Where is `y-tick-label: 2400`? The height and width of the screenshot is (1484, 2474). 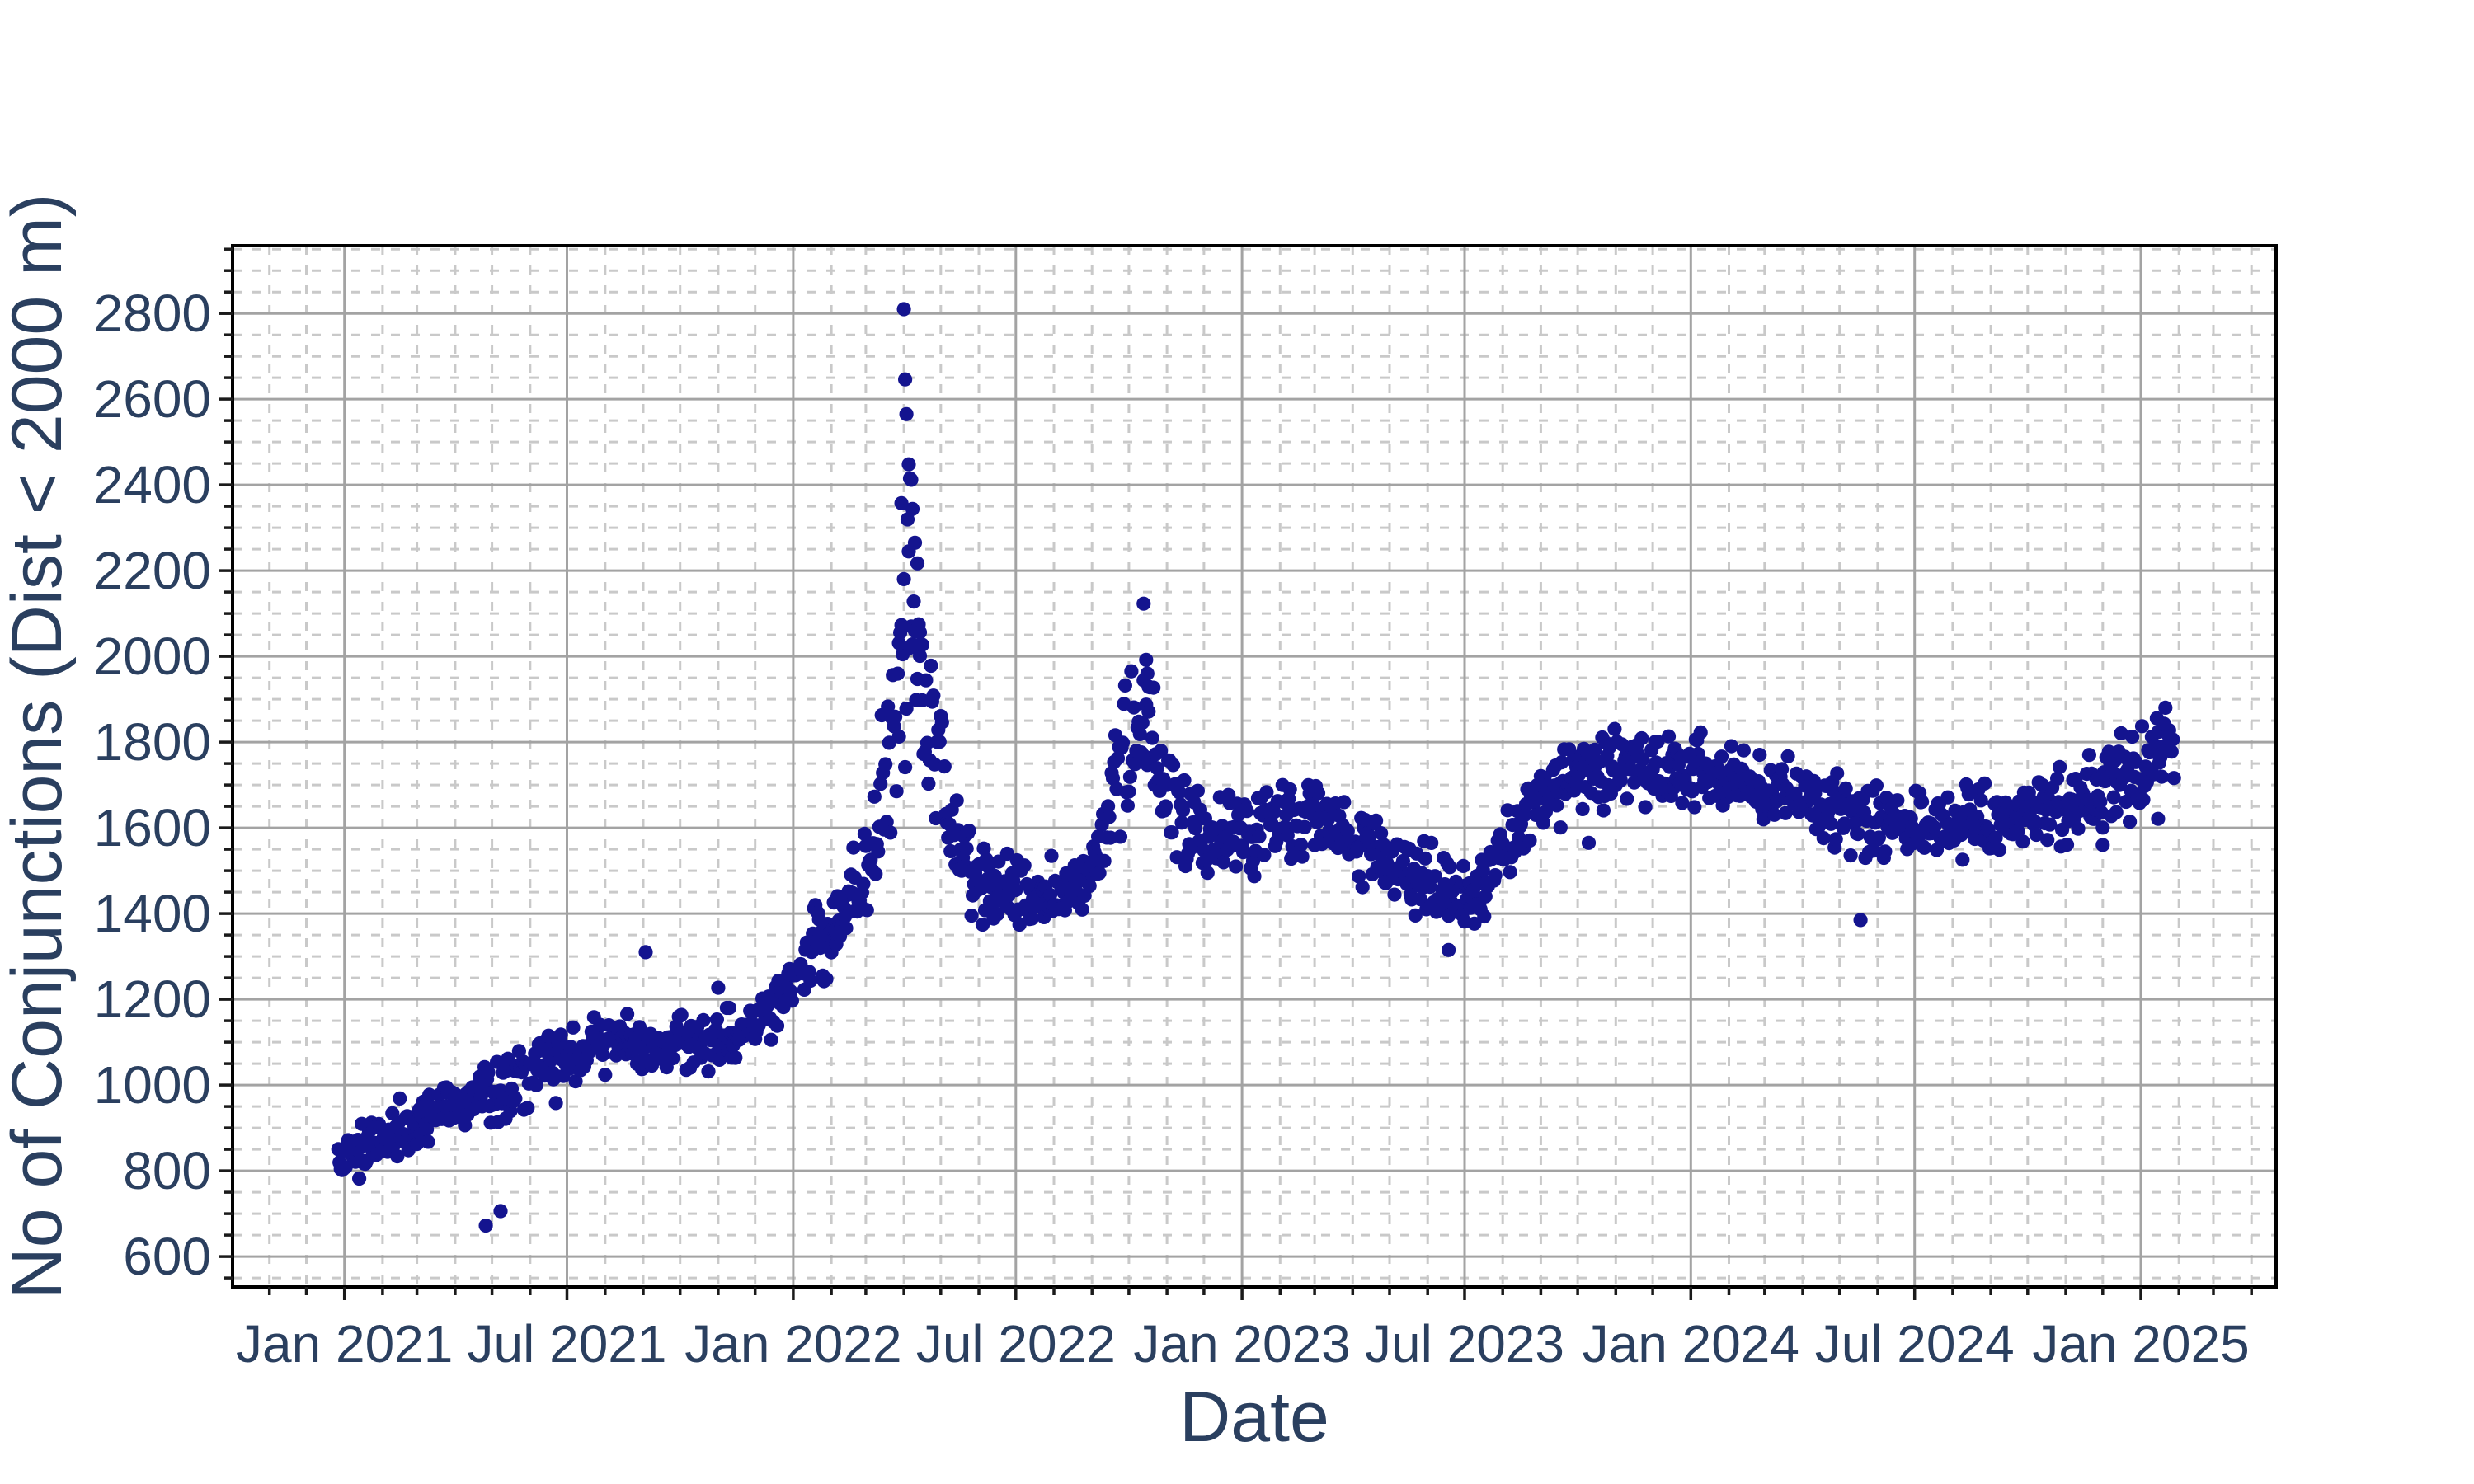
y-tick-label: 2400 is located at coordinates (152, 484).